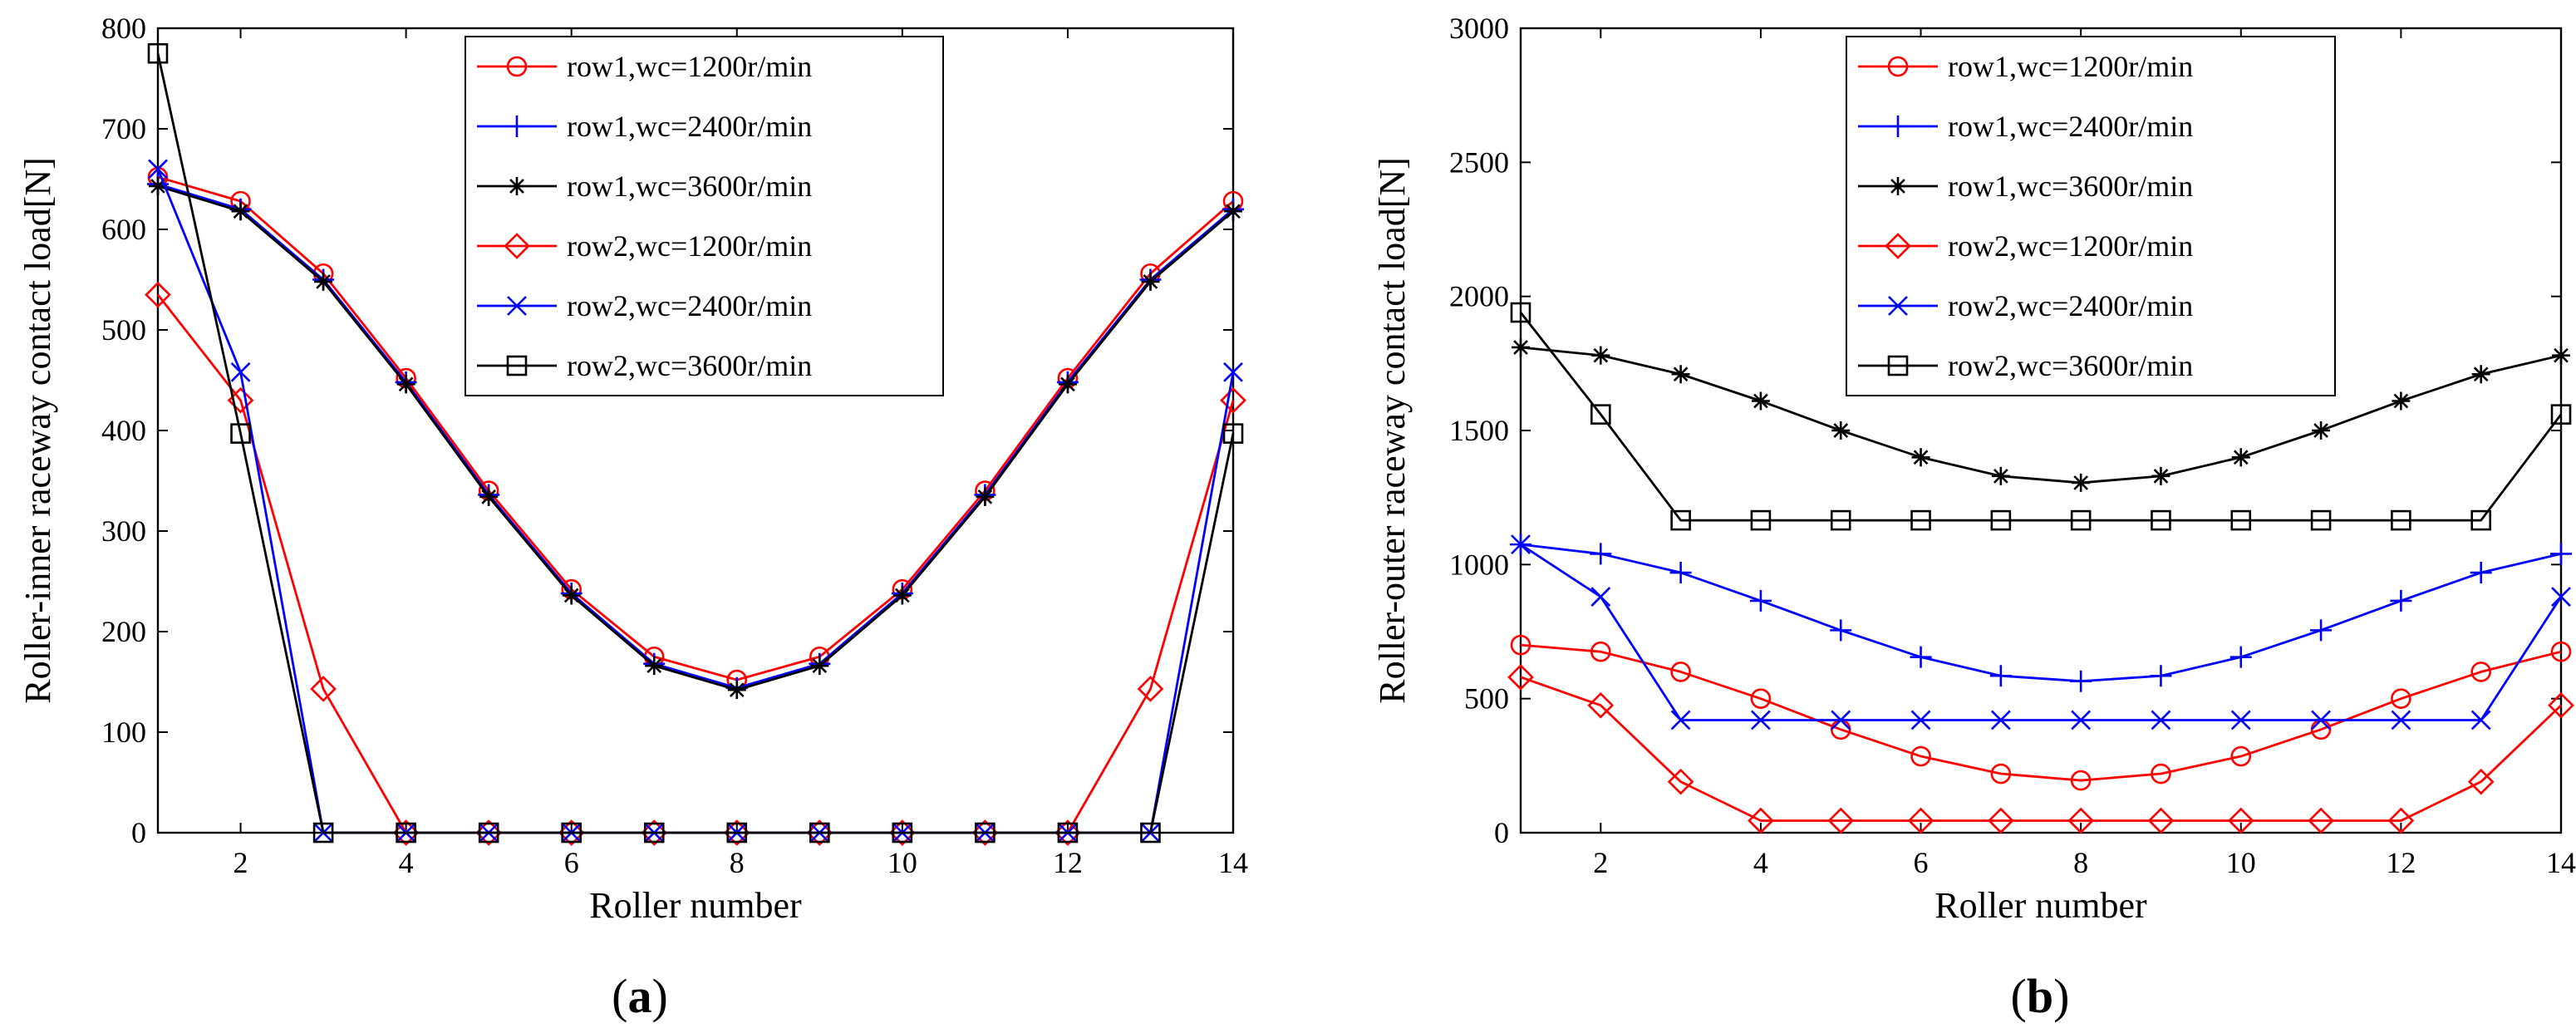 The image size is (2576, 1033). What do you see at coordinates (2561, 862) in the screenshot?
I see `x-tick-label: 14` at bounding box center [2561, 862].